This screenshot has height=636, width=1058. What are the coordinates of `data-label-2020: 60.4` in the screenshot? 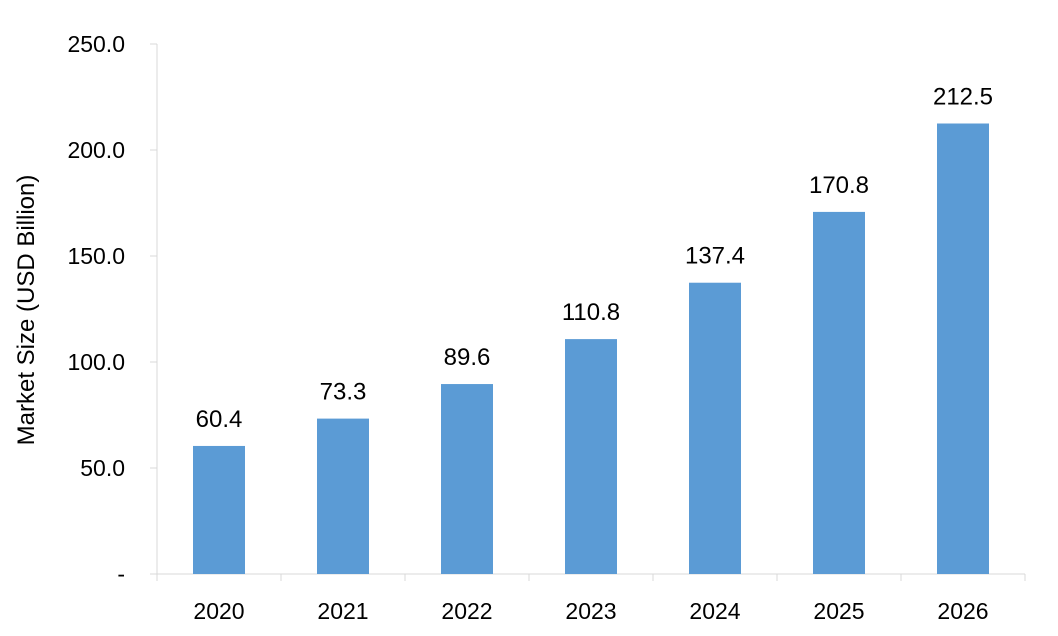 It's located at (219, 419).